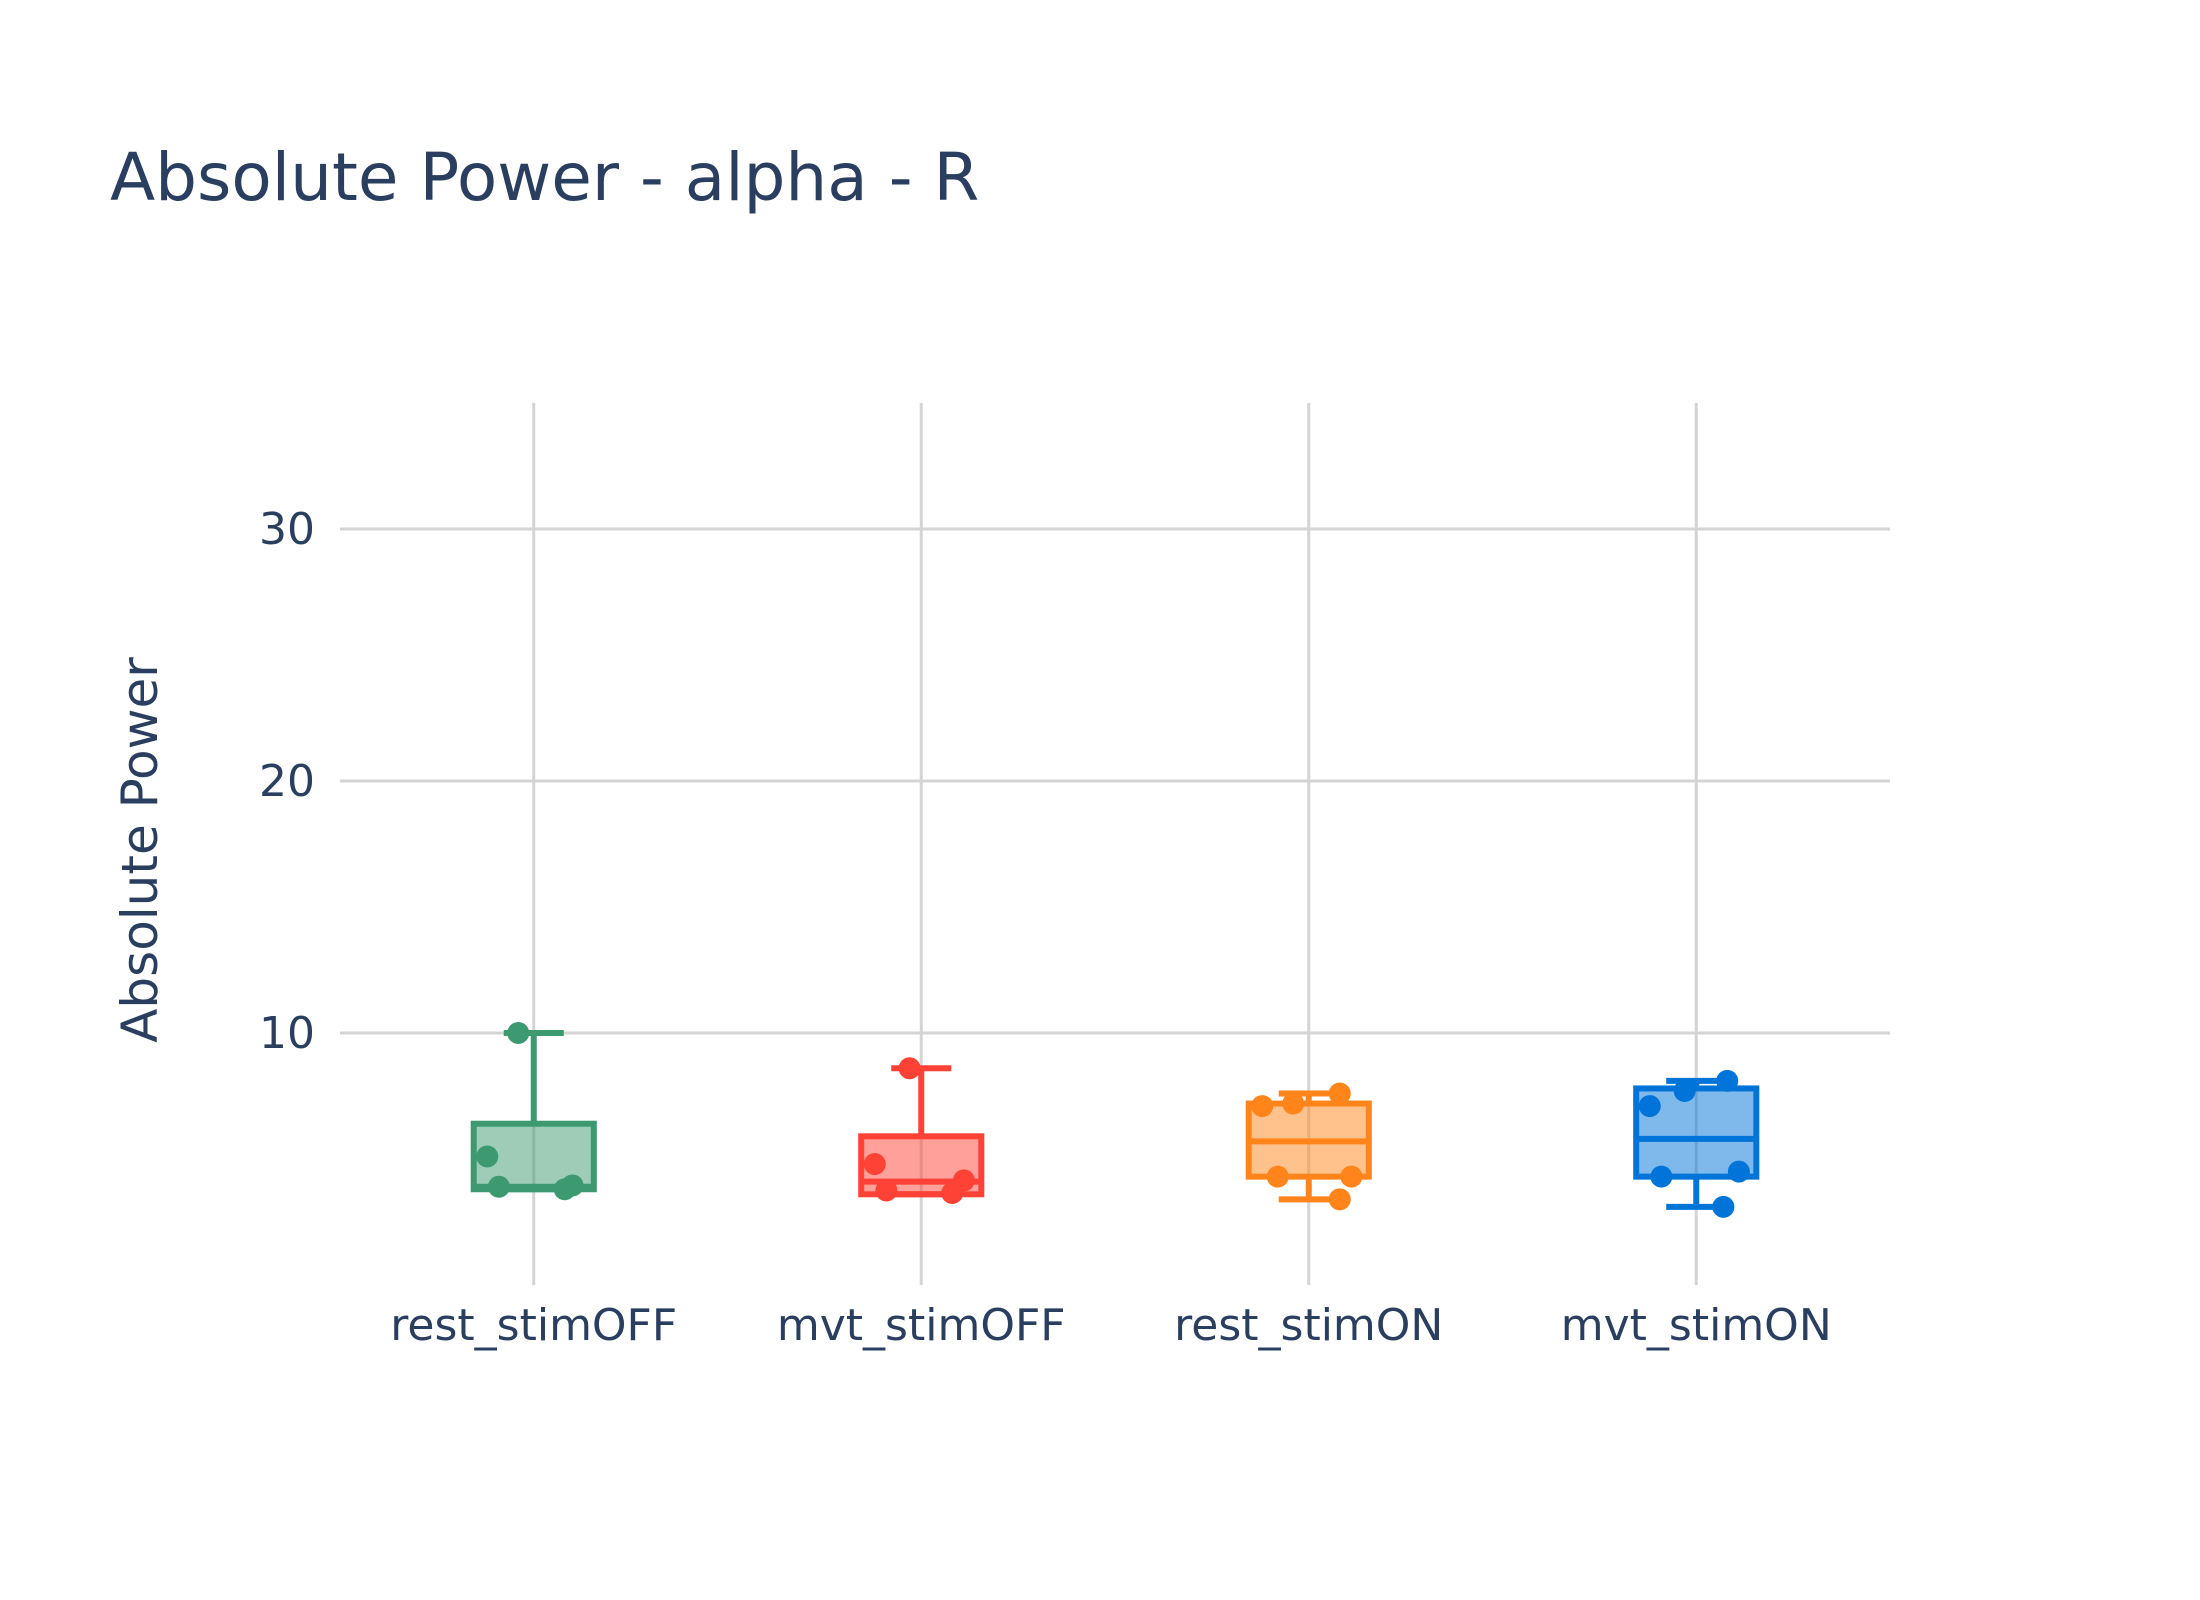 The image size is (2200, 1600). Describe the element at coordinates (287, 1033) in the screenshot. I see `y-tick-label: 10` at that location.